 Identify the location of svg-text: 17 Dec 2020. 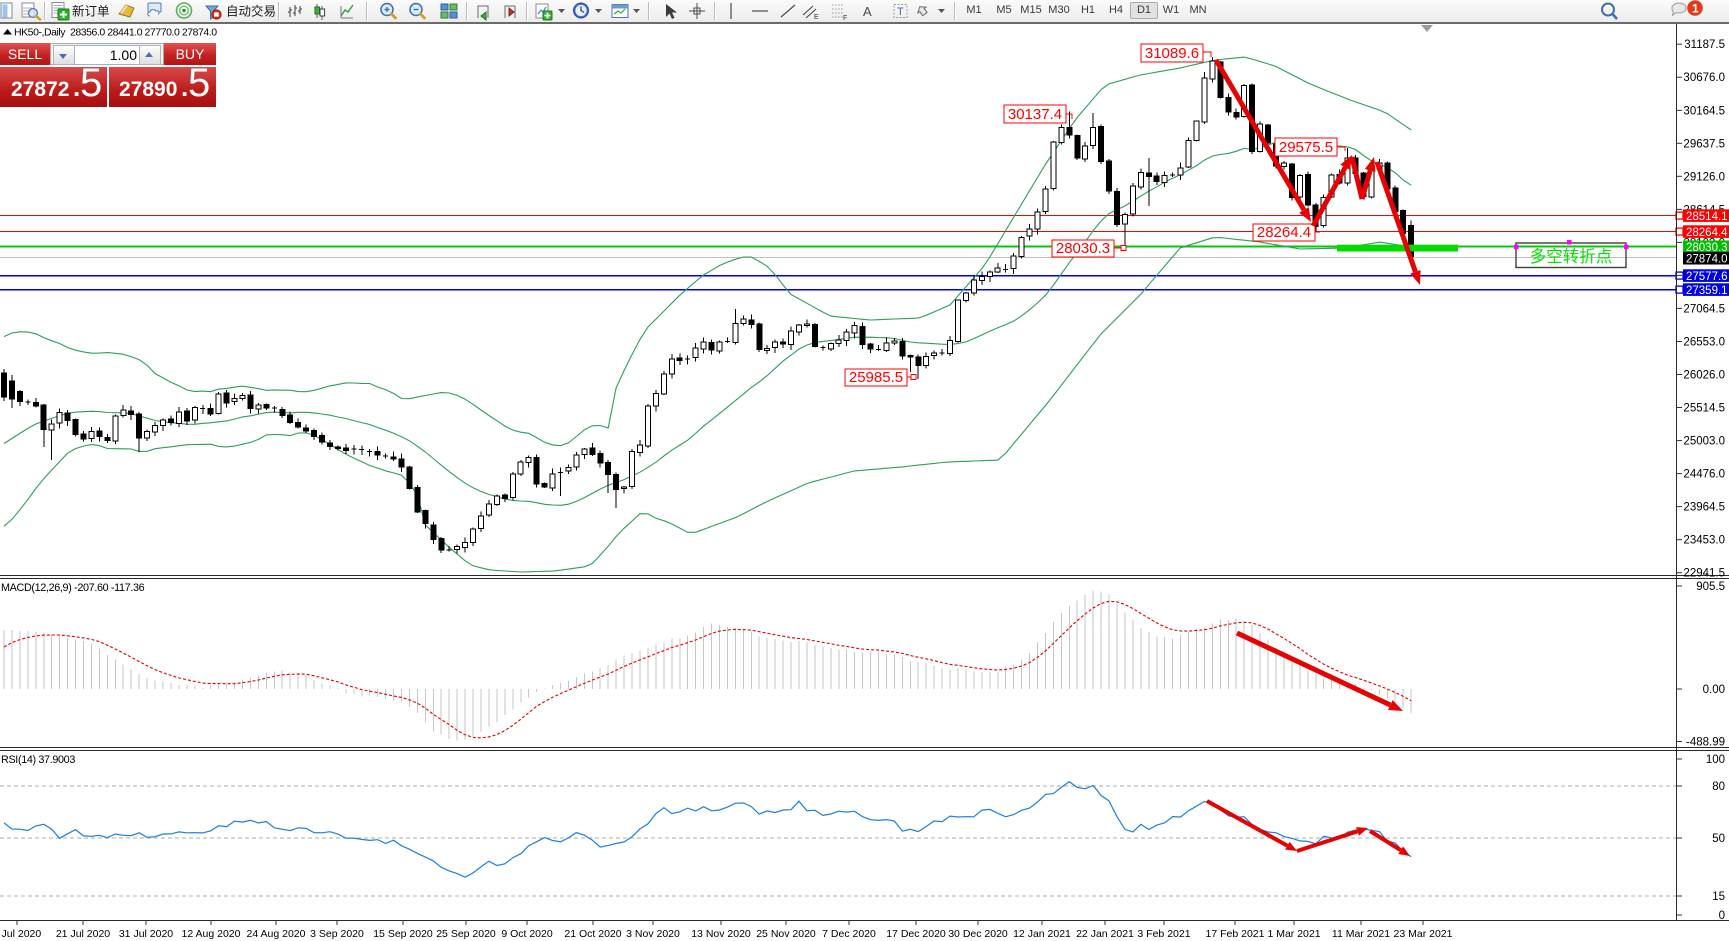
(916, 934).